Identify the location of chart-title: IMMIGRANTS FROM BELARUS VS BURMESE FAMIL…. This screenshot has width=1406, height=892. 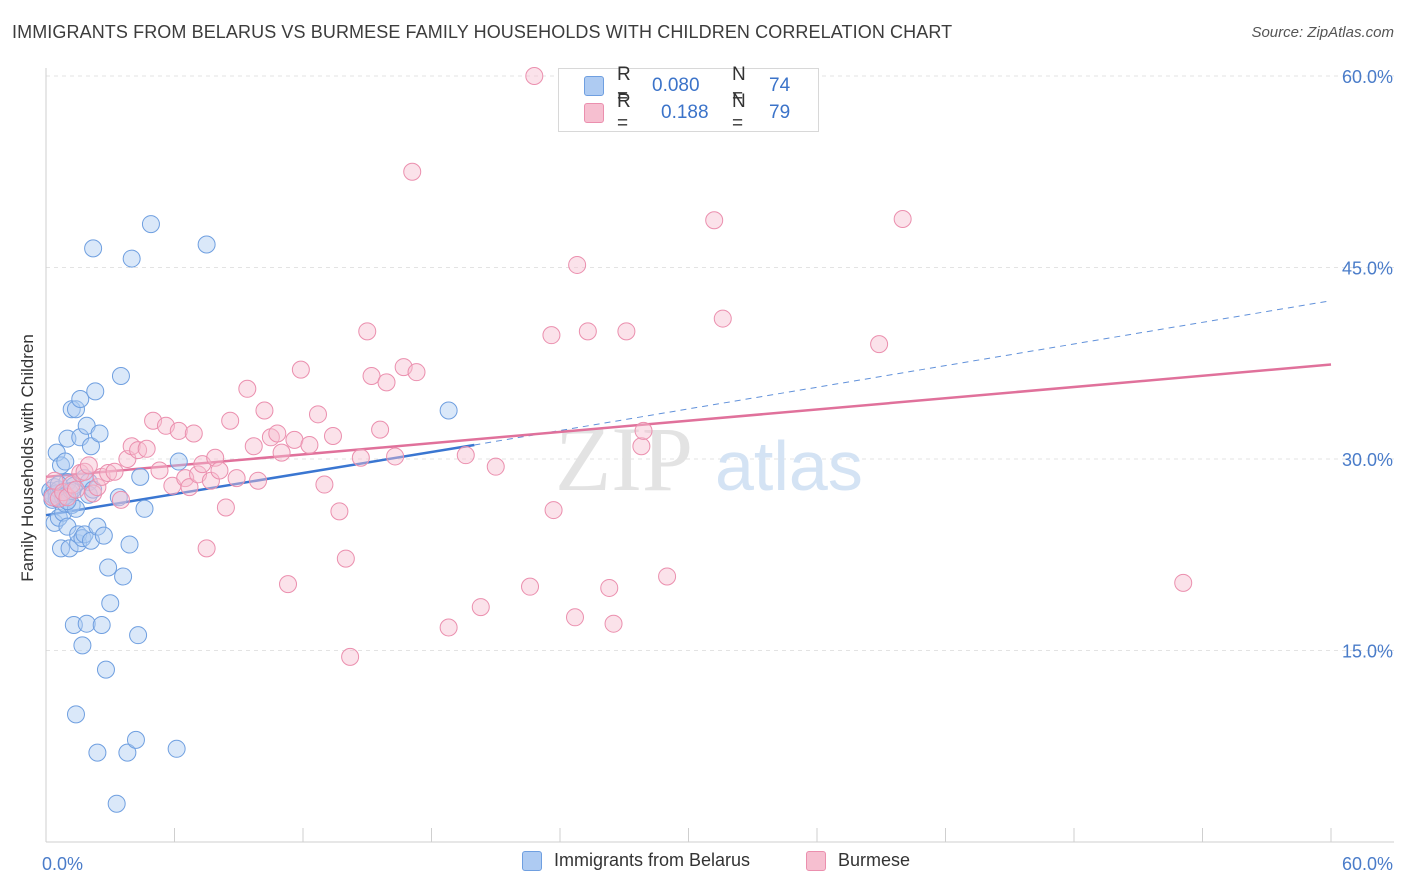
(482, 32).